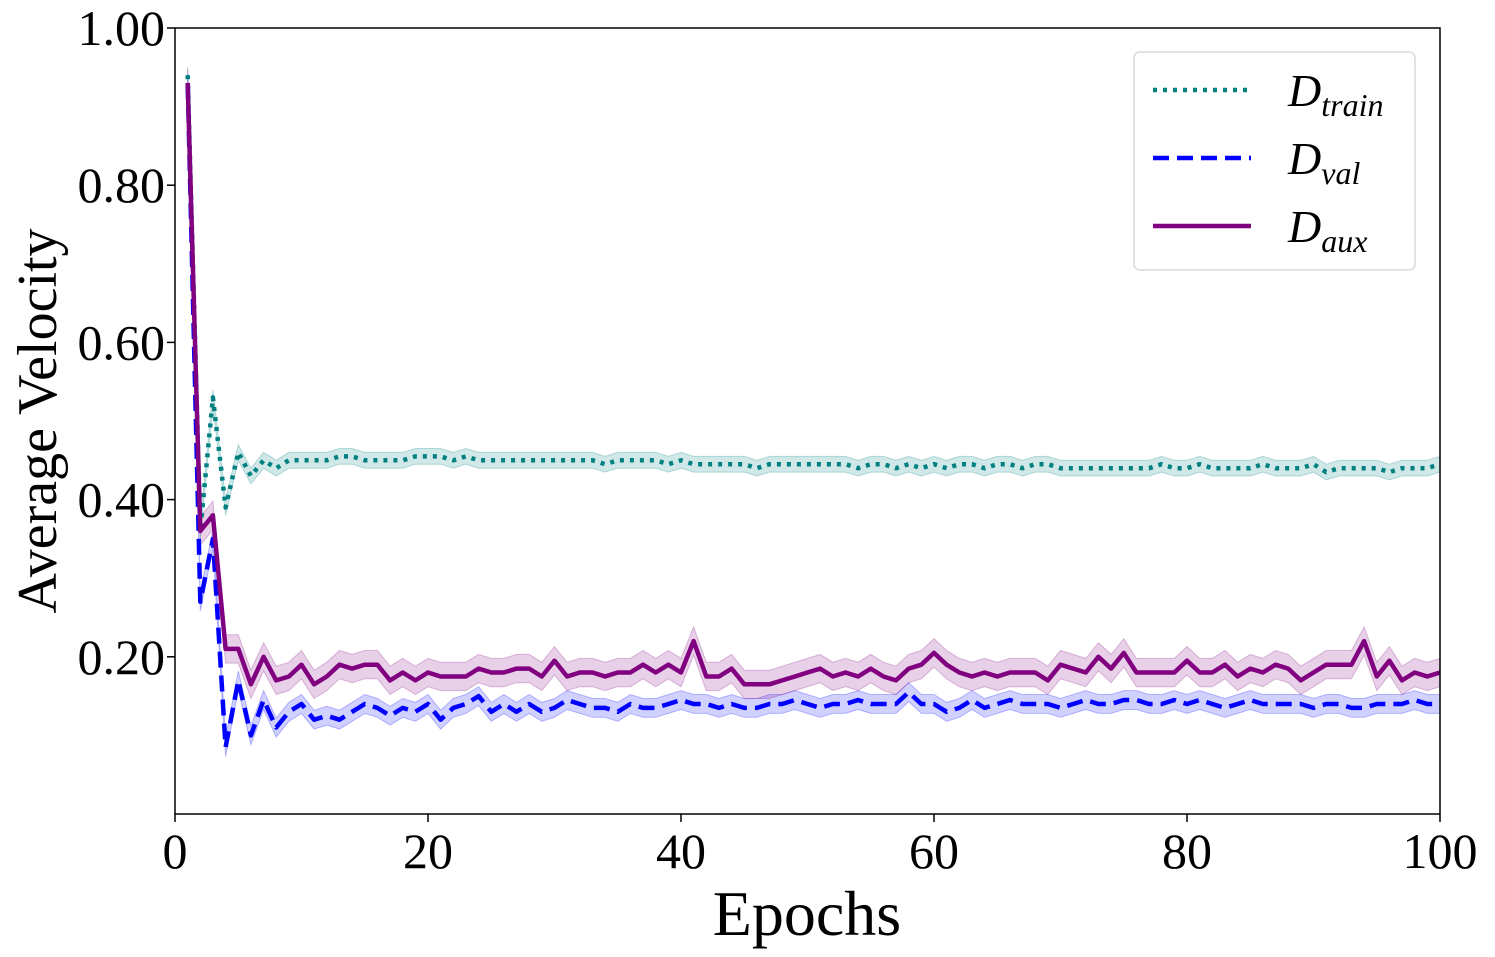 Image resolution: width=1495 pixels, height=957 pixels. I want to click on x-tick-label: 60, so click(934, 851).